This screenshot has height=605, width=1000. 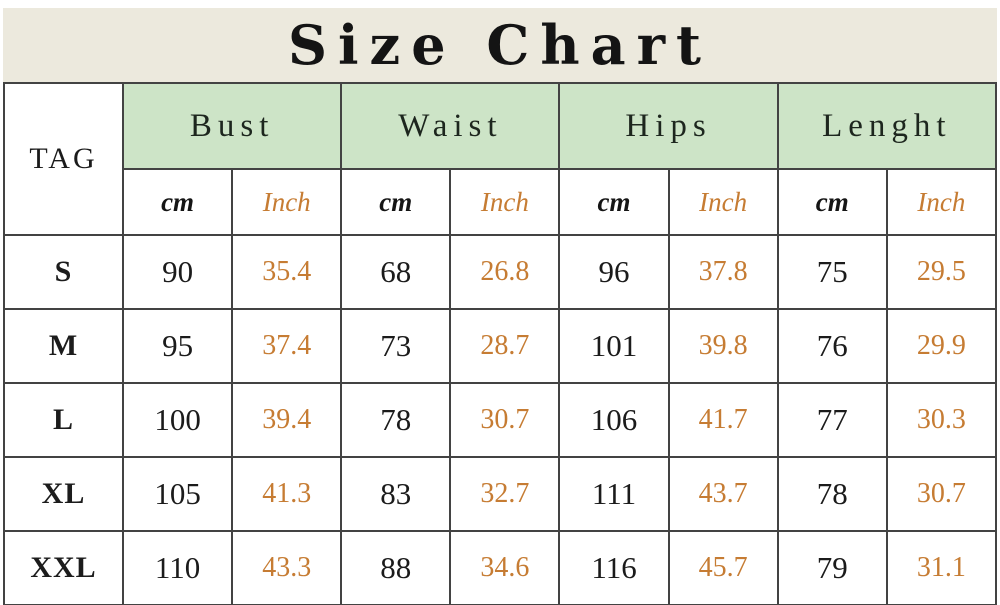 I want to click on cm-value-cell: 95, so click(x=178, y=346).